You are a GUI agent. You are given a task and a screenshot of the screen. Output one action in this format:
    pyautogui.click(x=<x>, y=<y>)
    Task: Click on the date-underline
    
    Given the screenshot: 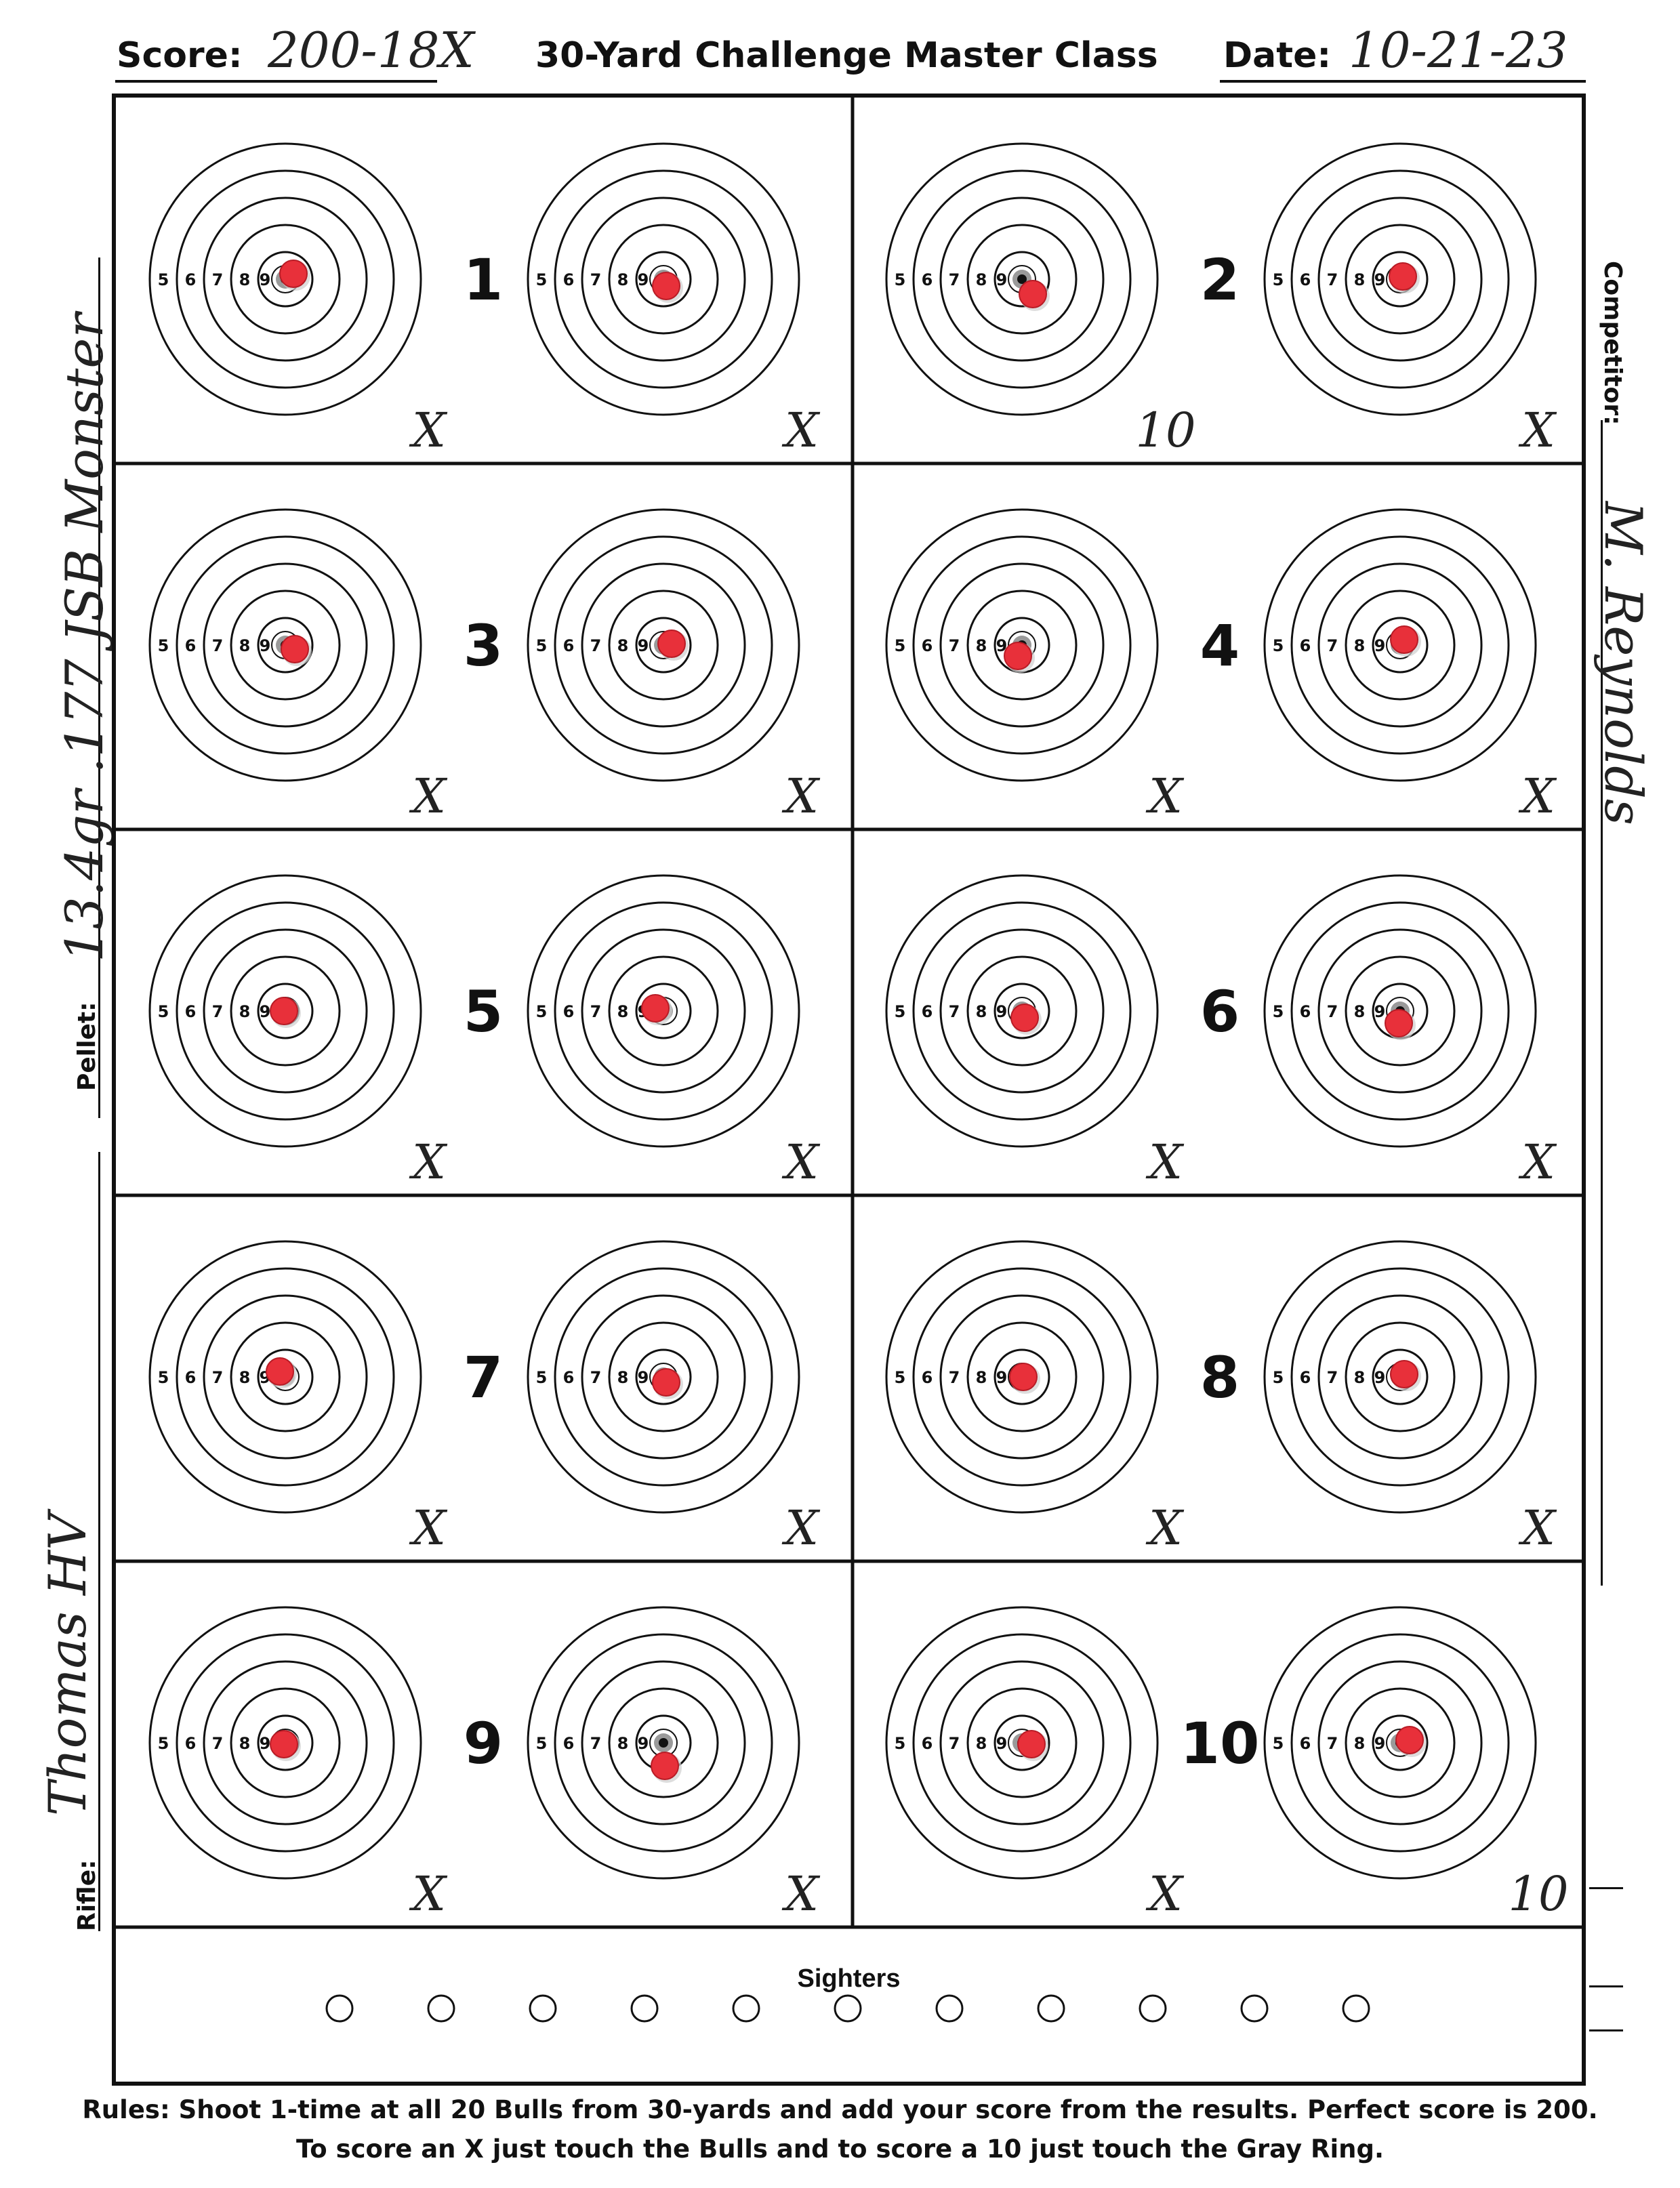 What is the action you would take?
    pyautogui.click(x=1403, y=81)
    